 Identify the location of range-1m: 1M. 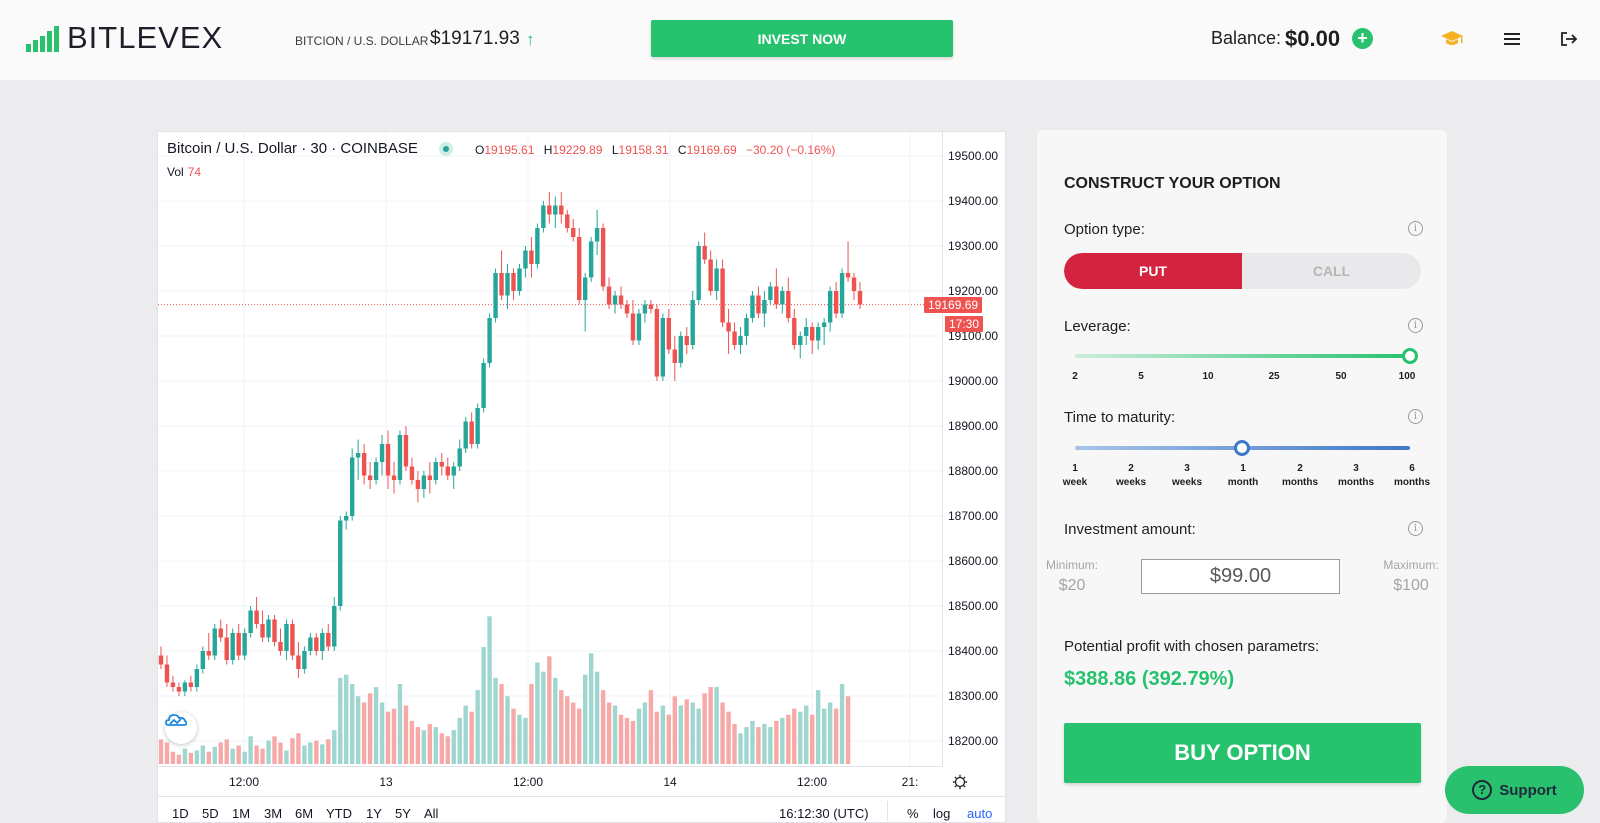
(241, 813).